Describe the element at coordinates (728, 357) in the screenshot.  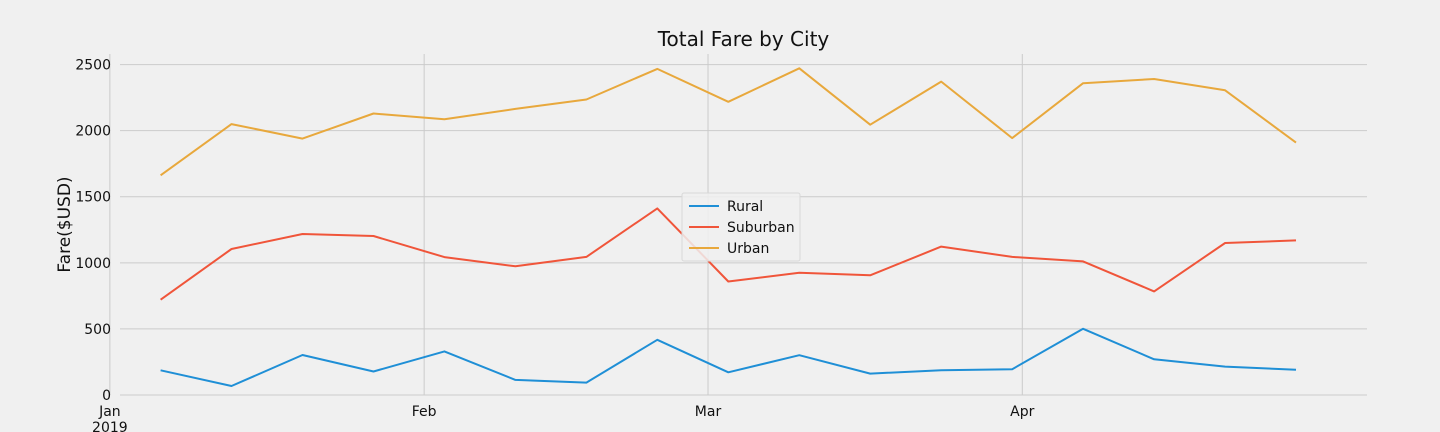
I see `series-line-rural` at that location.